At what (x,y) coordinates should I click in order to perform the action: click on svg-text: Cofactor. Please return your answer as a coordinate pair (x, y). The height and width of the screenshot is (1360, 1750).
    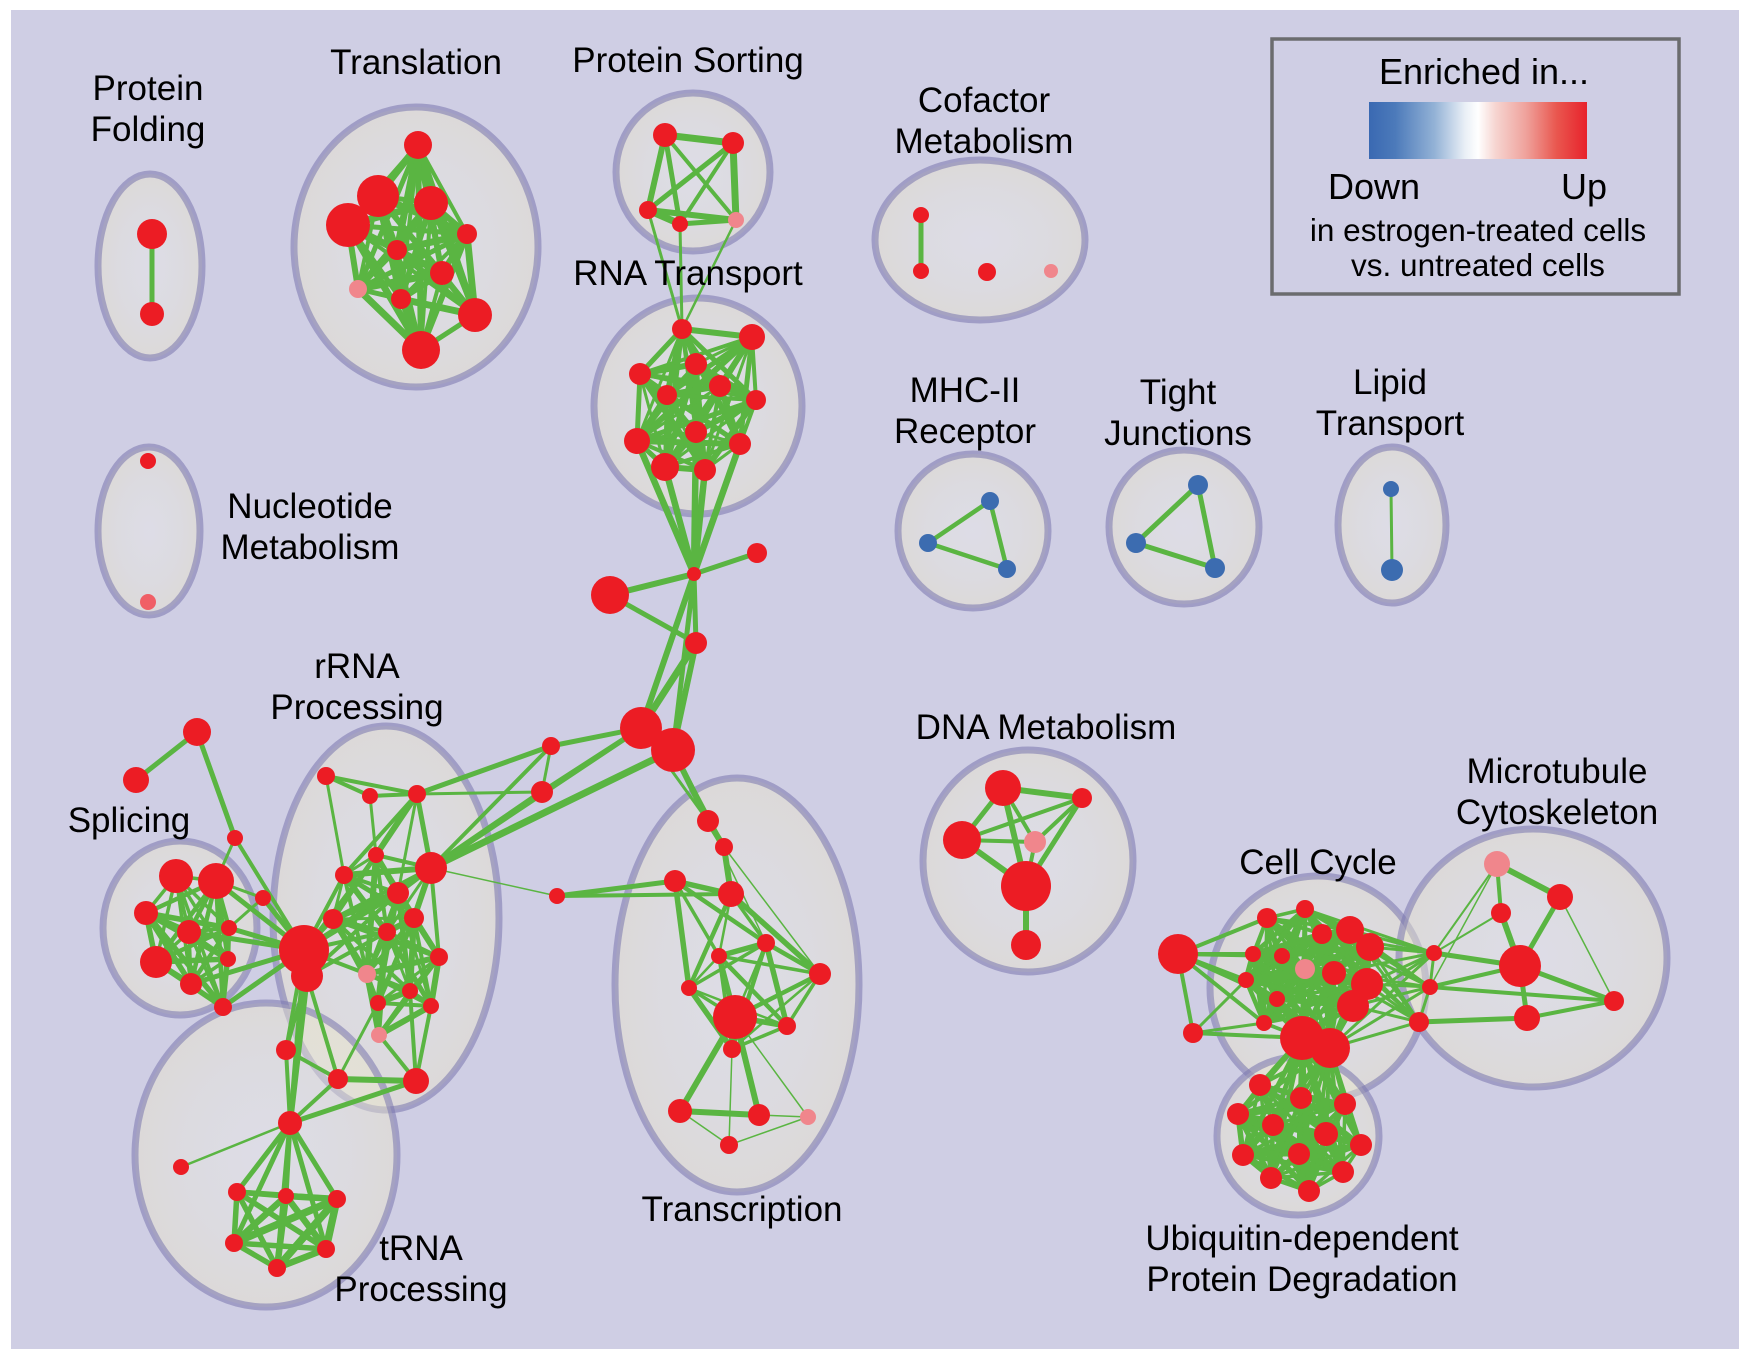
    Looking at the image, I should click on (984, 100).